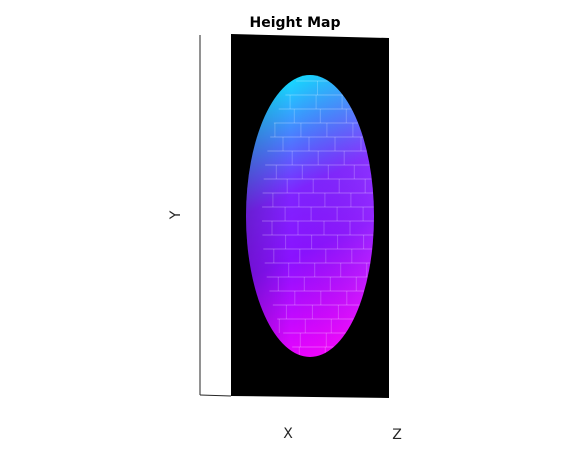 This screenshot has height=450, width=570. I want to click on surface-shading, so click(310, 216).